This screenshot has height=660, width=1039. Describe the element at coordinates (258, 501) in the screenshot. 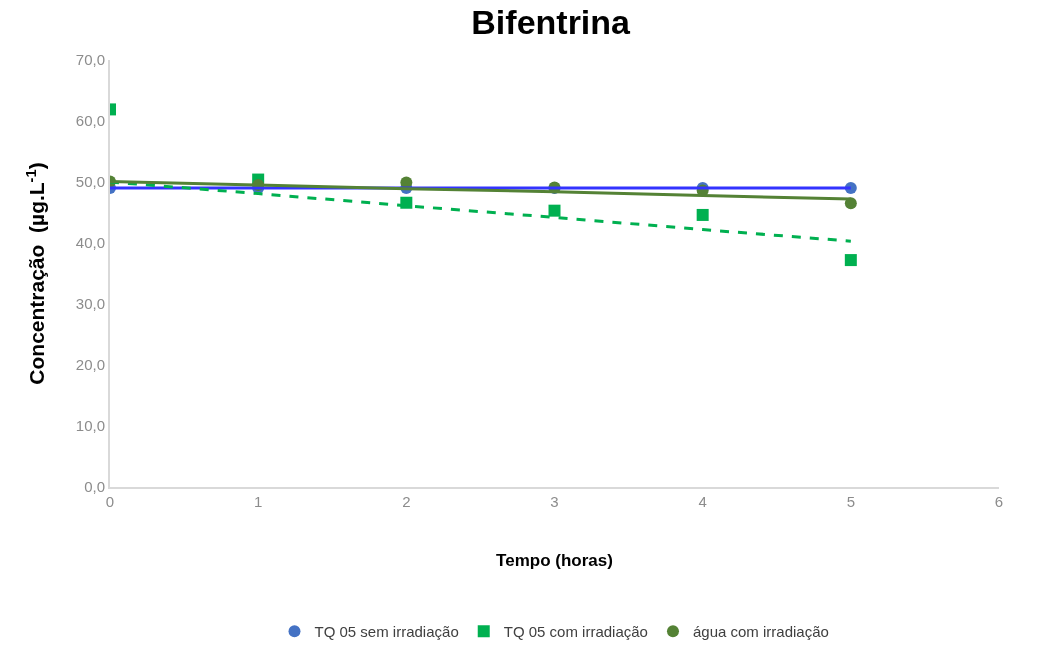

I see `x-tick-label: 1` at that location.